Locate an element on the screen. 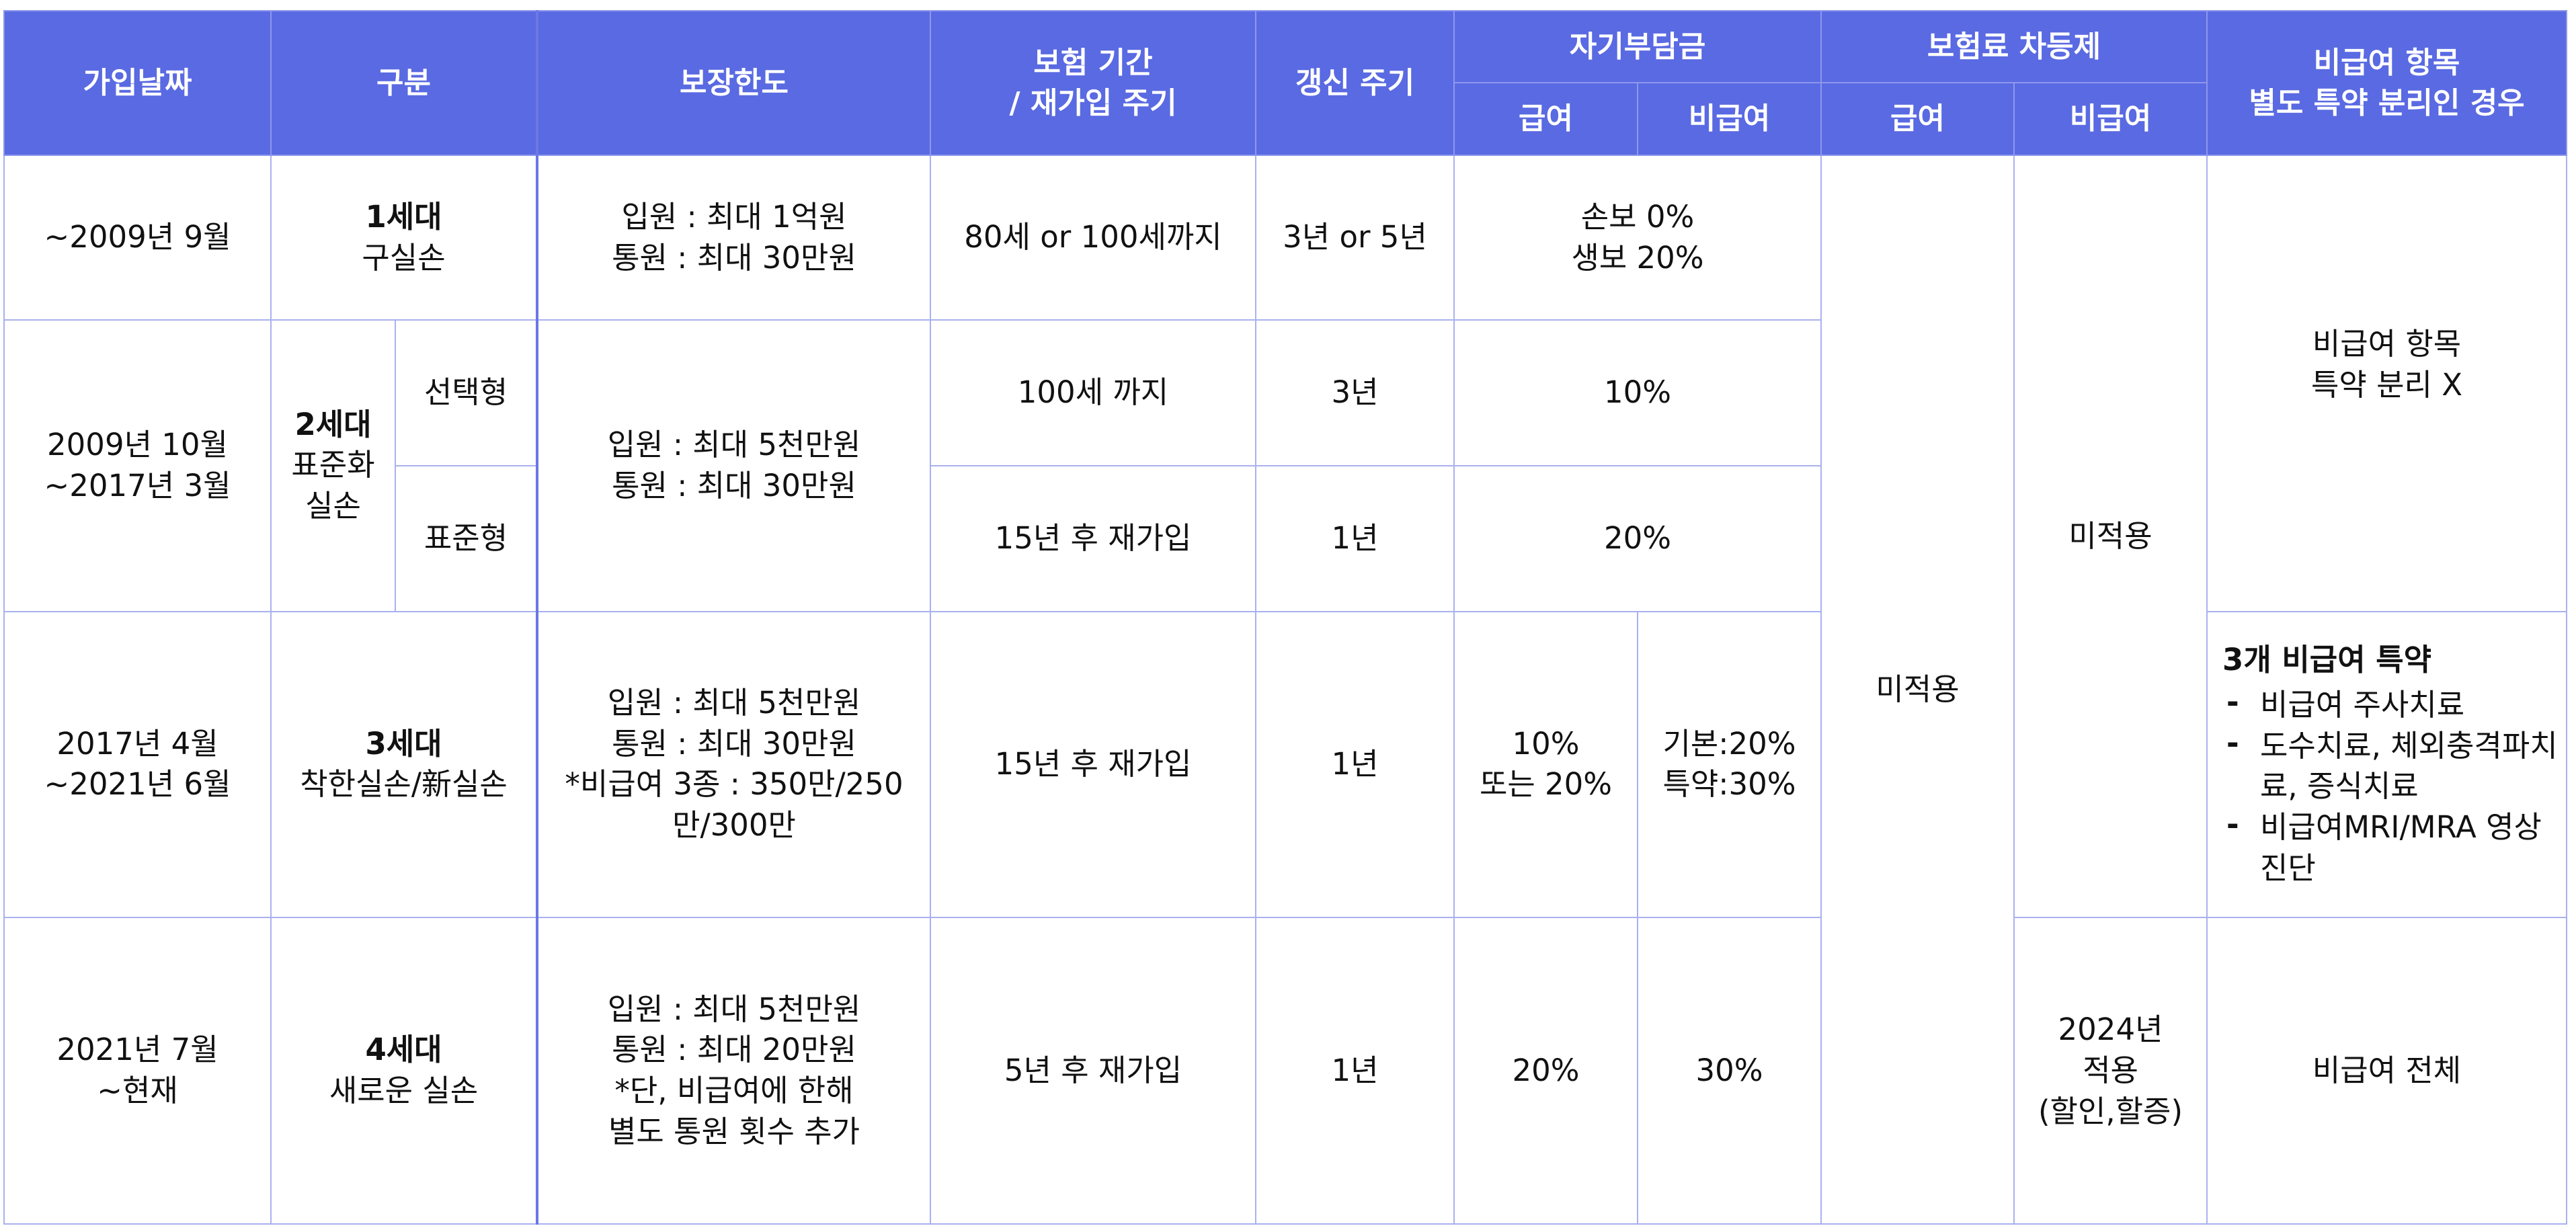 The height and width of the screenshot is (1230, 2576). gen3-generation: 3세대 is located at coordinates (403, 743).